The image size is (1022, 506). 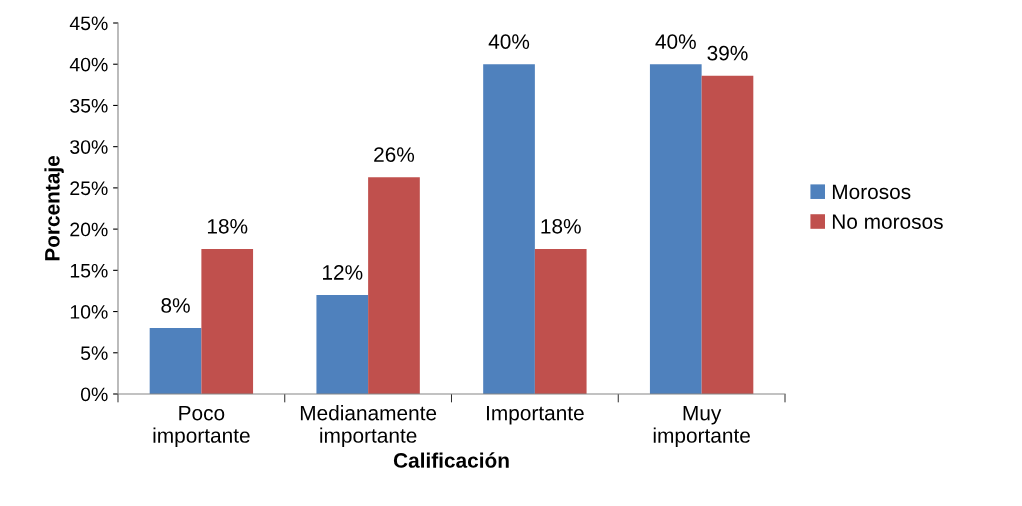 I want to click on x-axis-title: Calificación, so click(x=451, y=460).